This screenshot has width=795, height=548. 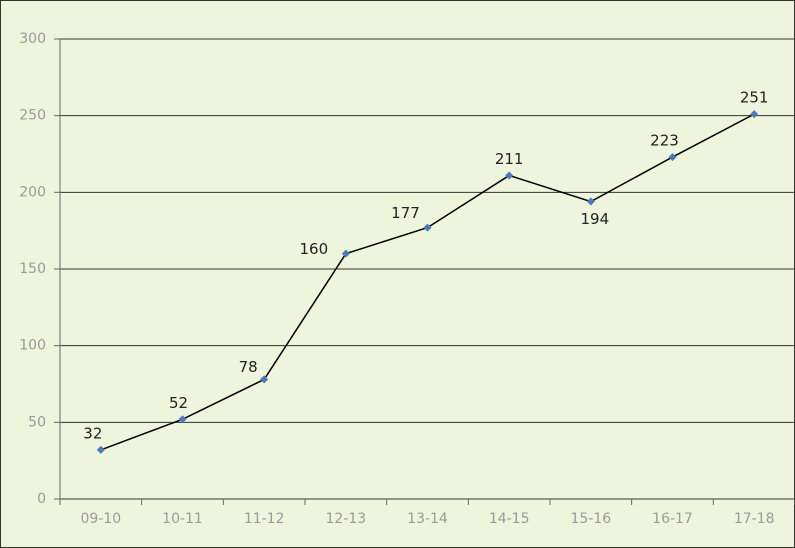 What do you see at coordinates (100, 519) in the screenshot?
I see `x-tick-label: 09-10` at bounding box center [100, 519].